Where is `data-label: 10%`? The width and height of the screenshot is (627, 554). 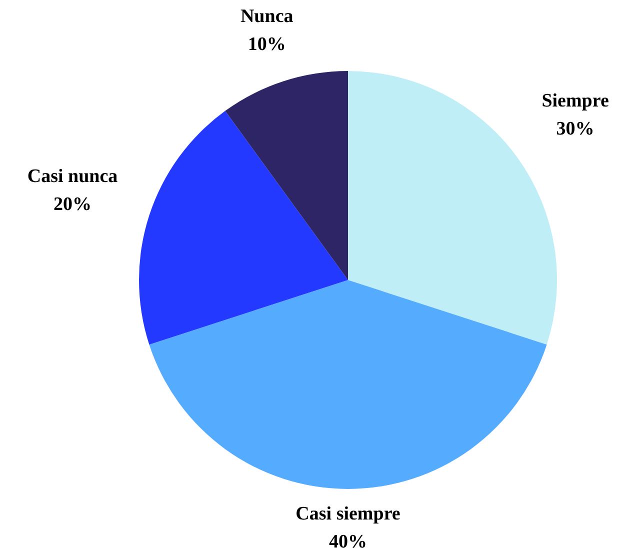 data-label: 10% is located at coordinates (267, 44).